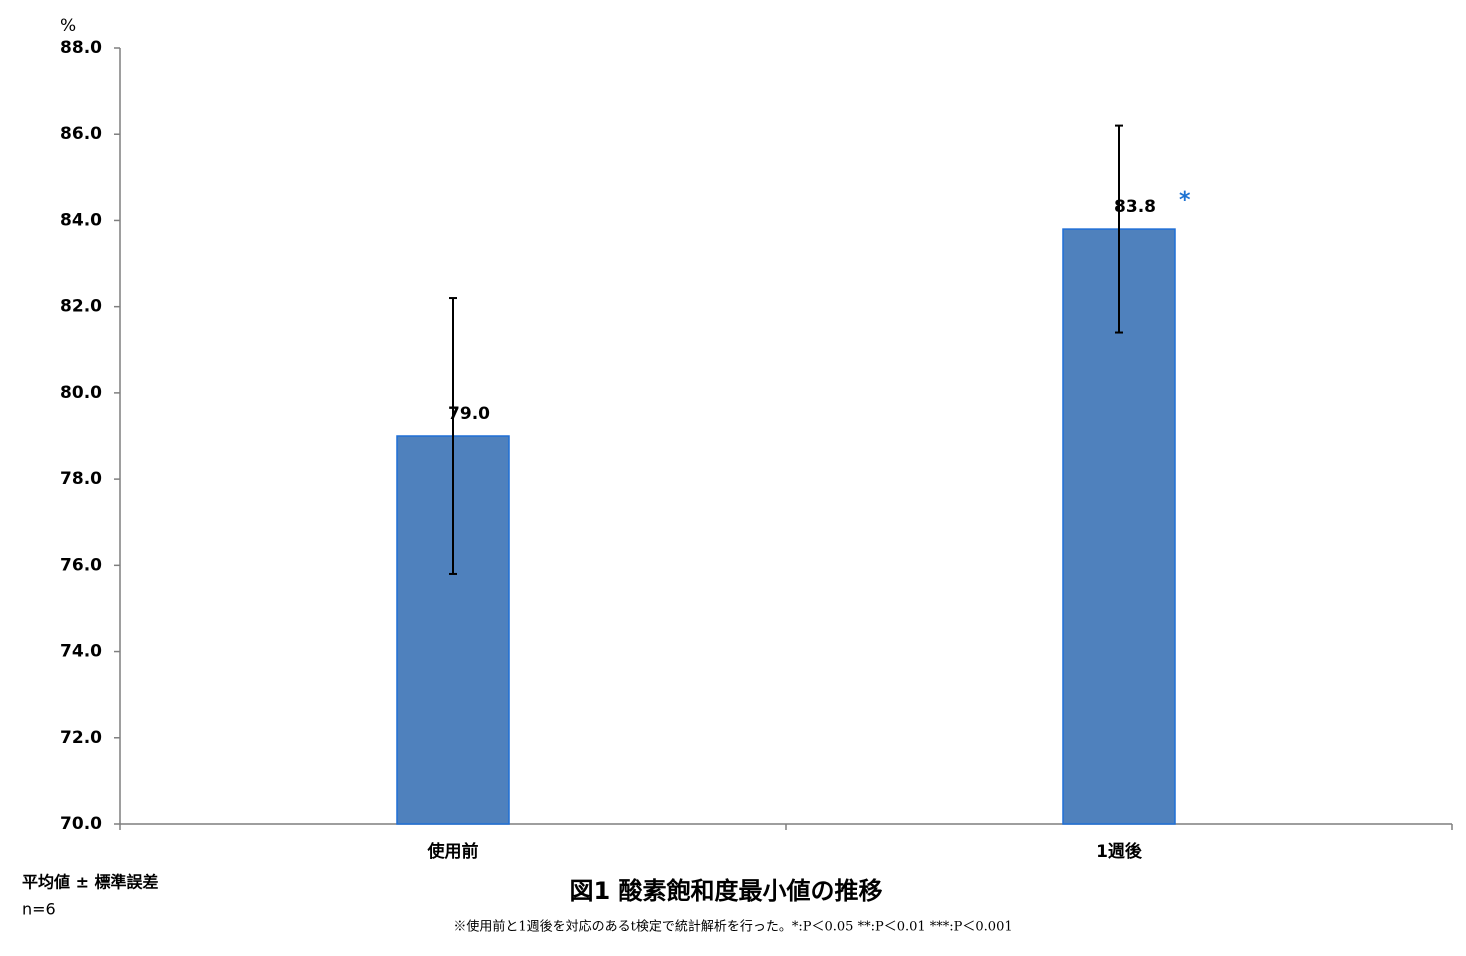 Image resolution: width=1466 pixels, height=956 pixels. I want to click on y-tick-label: 78.0, so click(81, 479).